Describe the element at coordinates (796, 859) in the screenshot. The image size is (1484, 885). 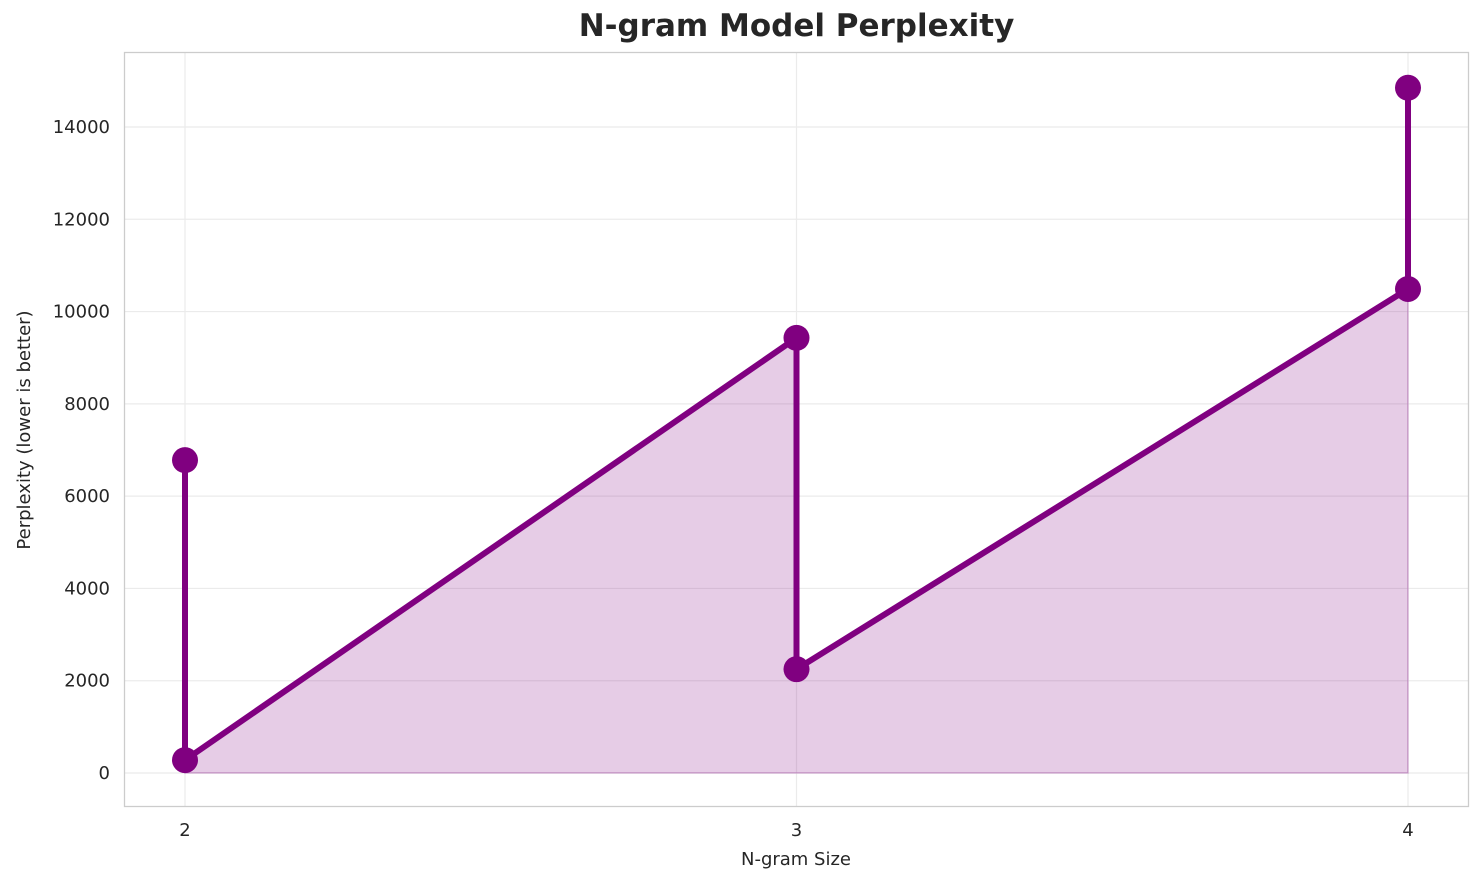
I see `x-axis-label: N-gram Size` at that location.